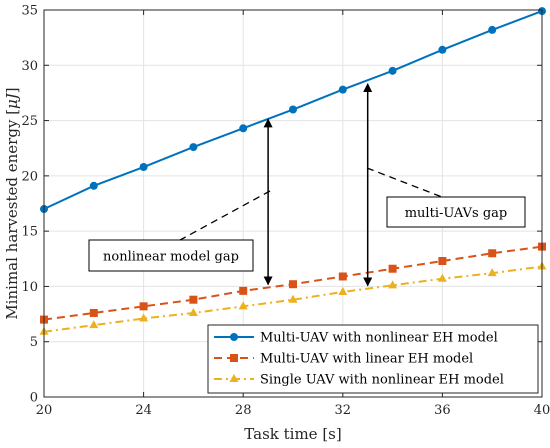  What do you see at coordinates (542, 410) in the screenshot?
I see `x-tick-label: 40` at bounding box center [542, 410].